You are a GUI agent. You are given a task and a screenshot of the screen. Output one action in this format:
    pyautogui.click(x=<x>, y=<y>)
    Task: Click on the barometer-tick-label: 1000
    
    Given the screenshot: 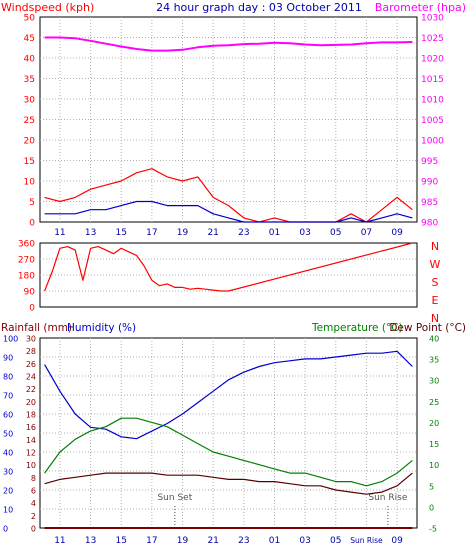 What is the action you would take?
    pyautogui.click(x=432, y=142)
    